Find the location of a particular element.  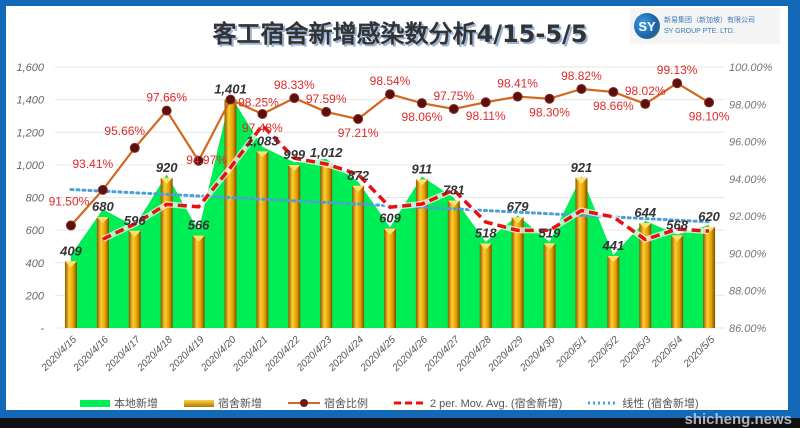

legend-swatch-dotted is located at coordinates (603, 403).